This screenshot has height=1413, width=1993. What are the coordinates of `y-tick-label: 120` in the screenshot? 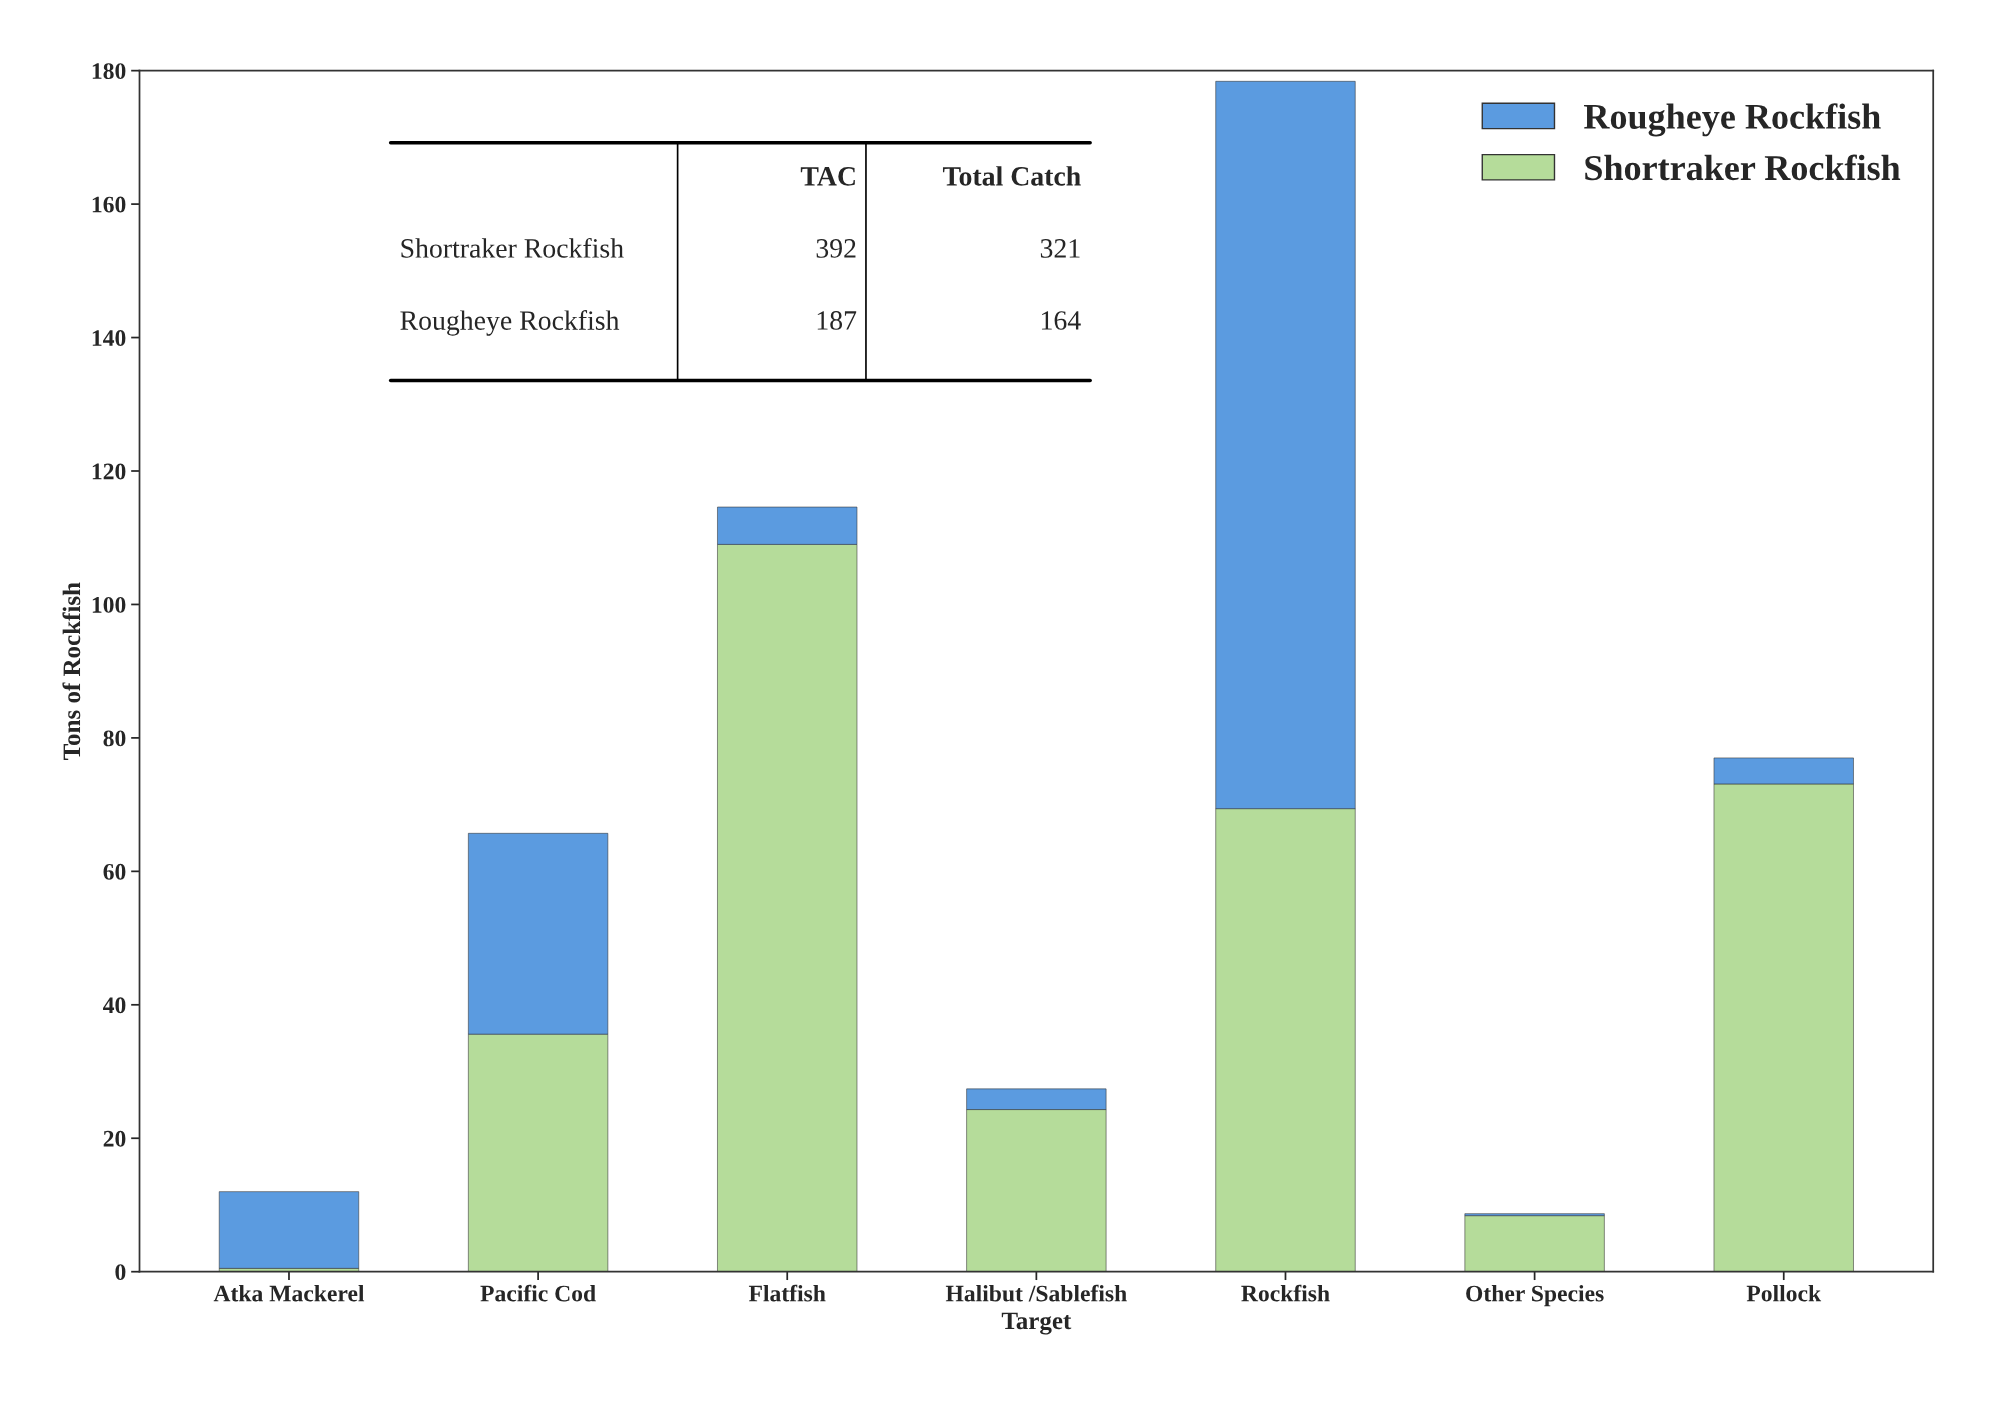 It's located at (109, 471).